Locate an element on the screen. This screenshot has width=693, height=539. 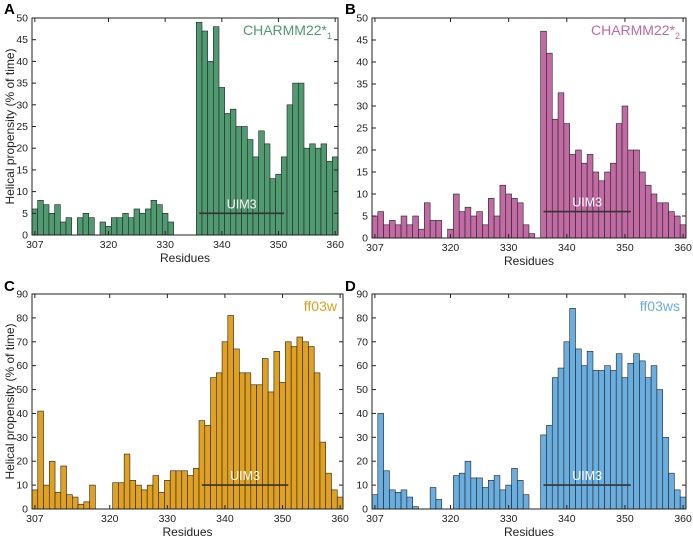
panel-label: D is located at coordinates (350, 286).